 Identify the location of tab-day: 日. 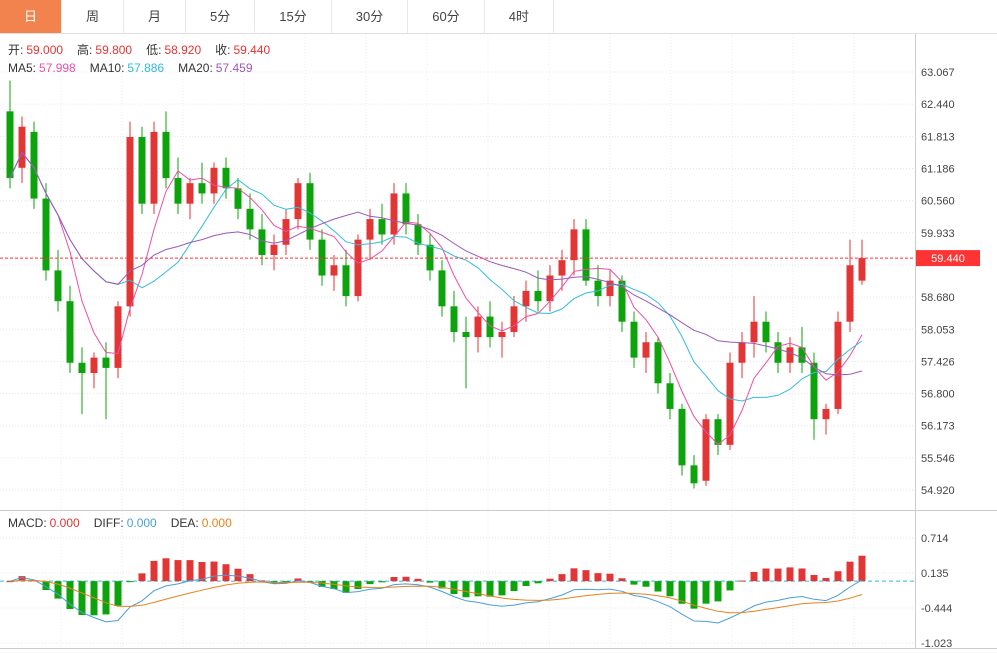
(31, 16).